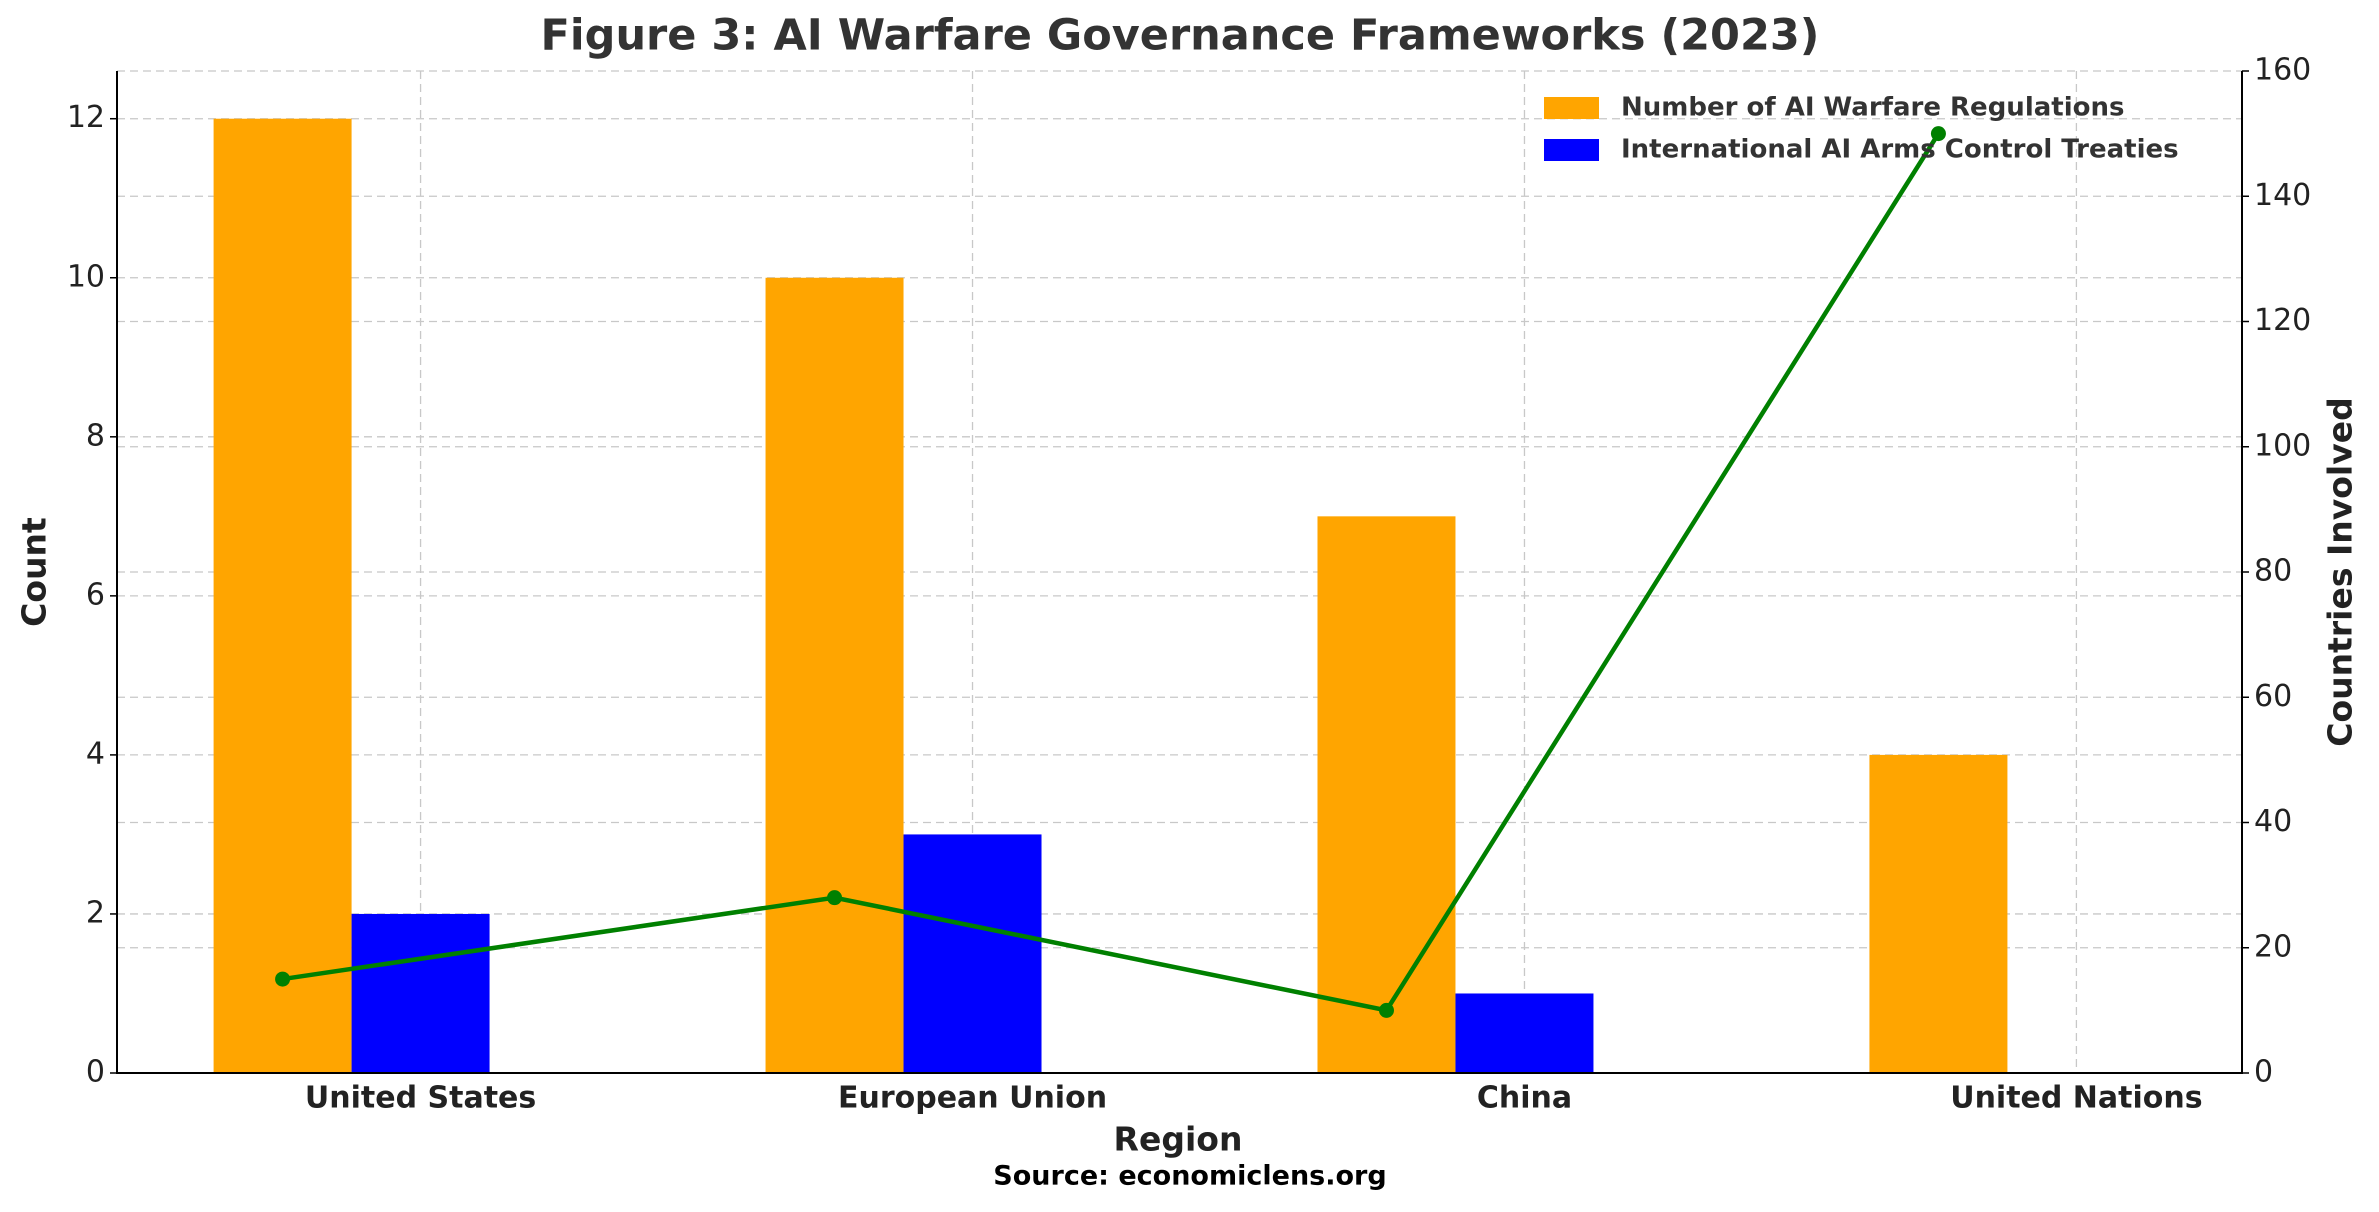  What do you see at coordinates (1178, 1139) in the screenshot?
I see `x-axis-label: Region` at bounding box center [1178, 1139].